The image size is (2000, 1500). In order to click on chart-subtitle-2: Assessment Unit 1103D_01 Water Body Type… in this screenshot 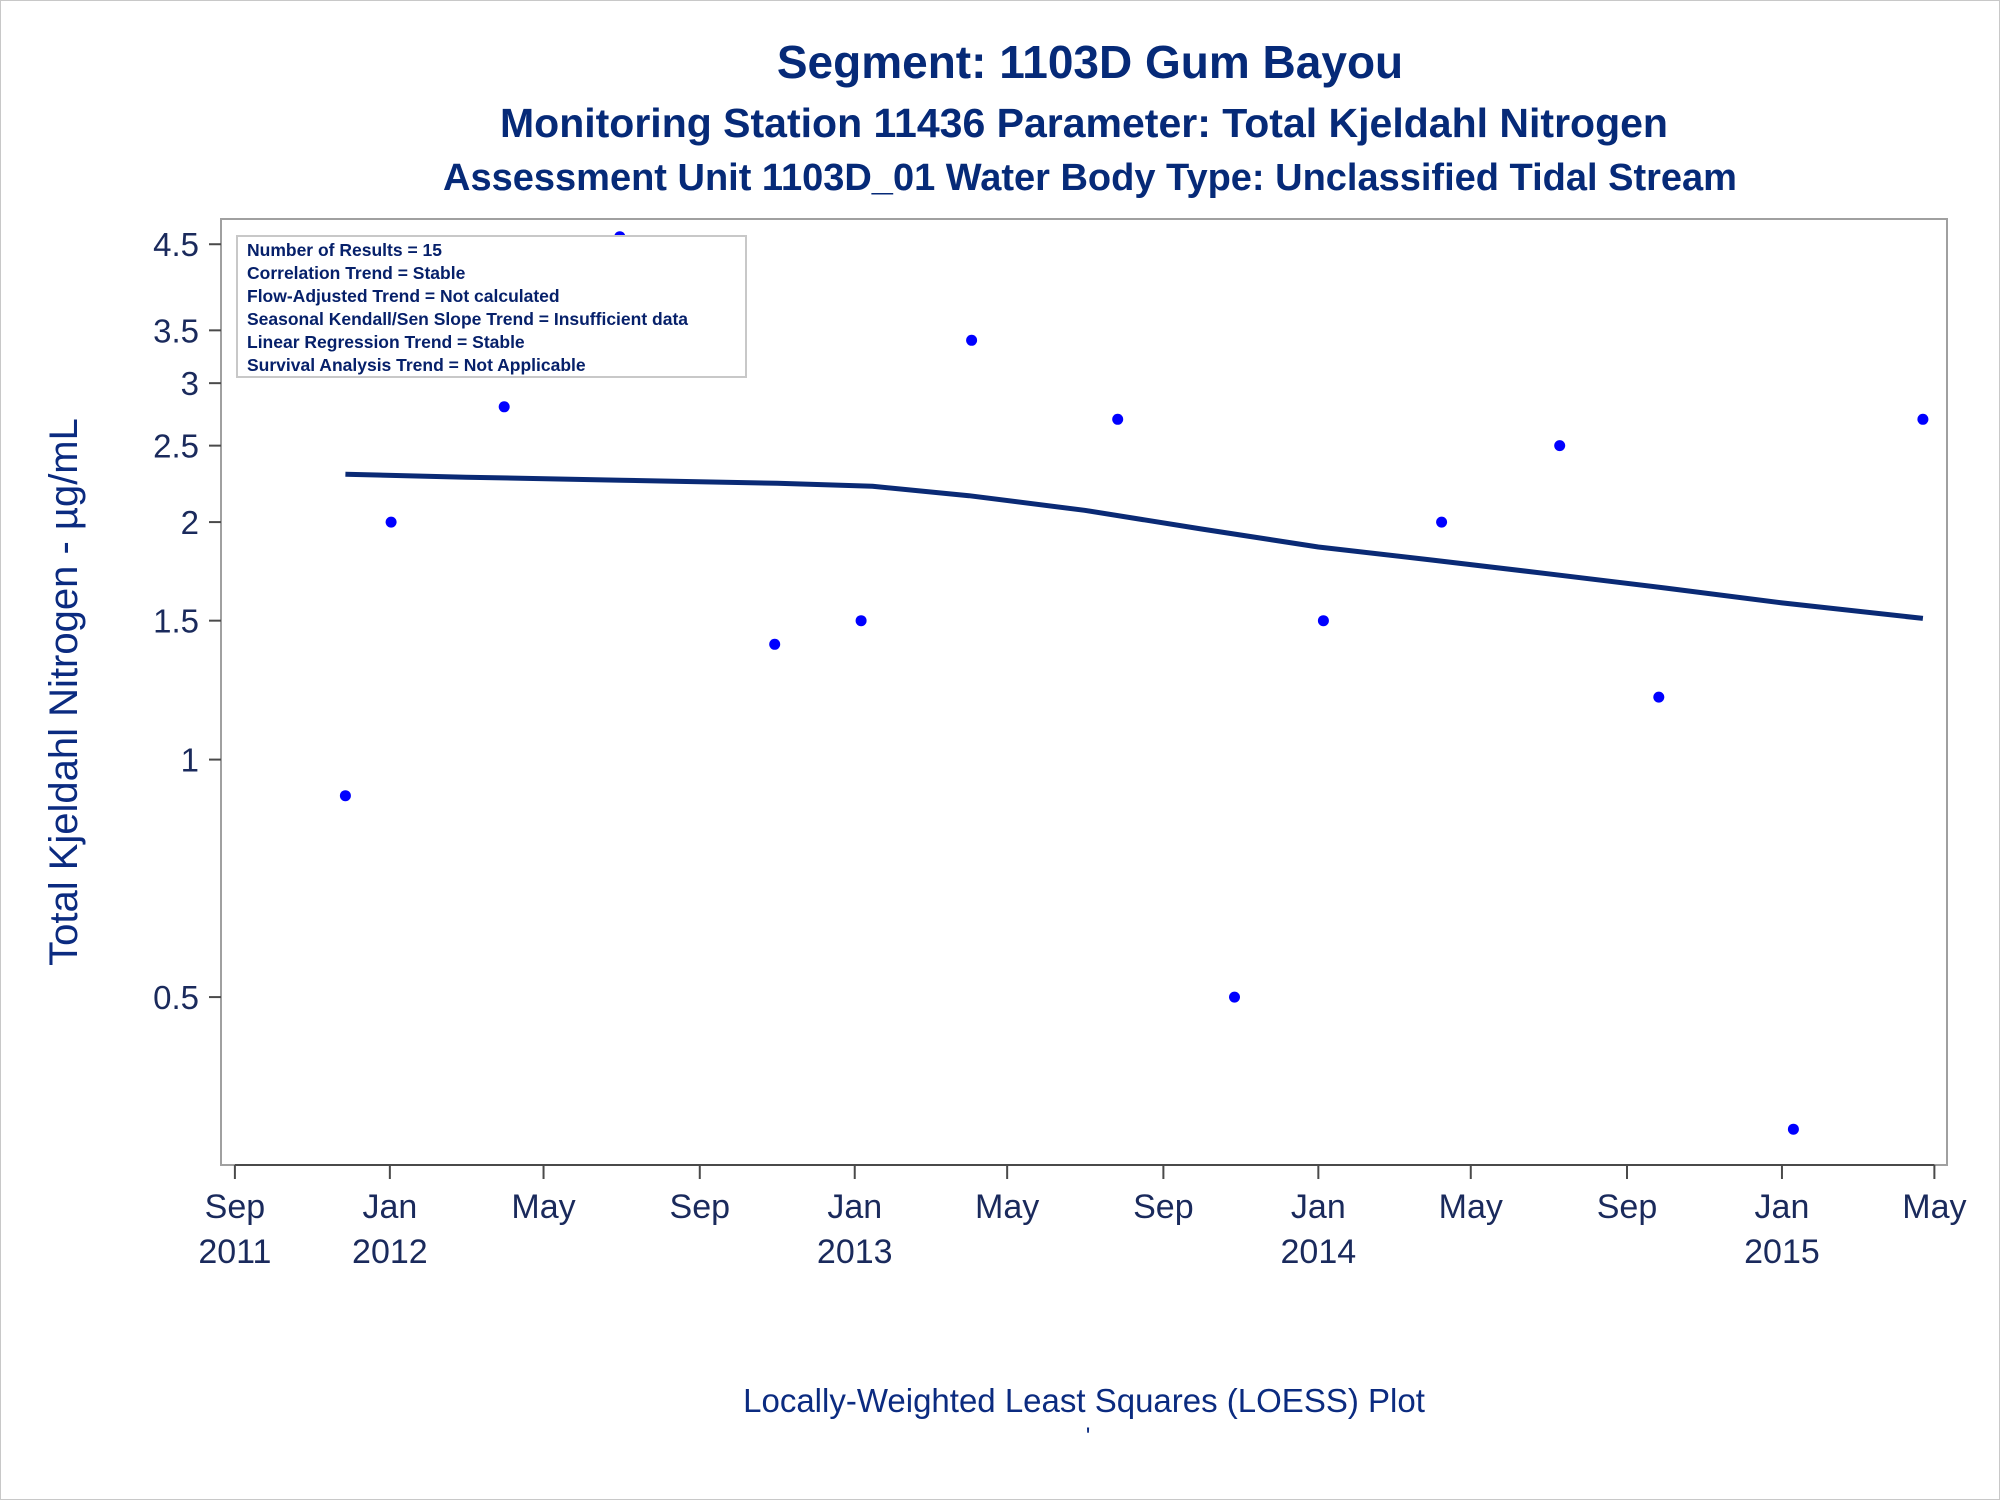, I will do `click(1090, 178)`.